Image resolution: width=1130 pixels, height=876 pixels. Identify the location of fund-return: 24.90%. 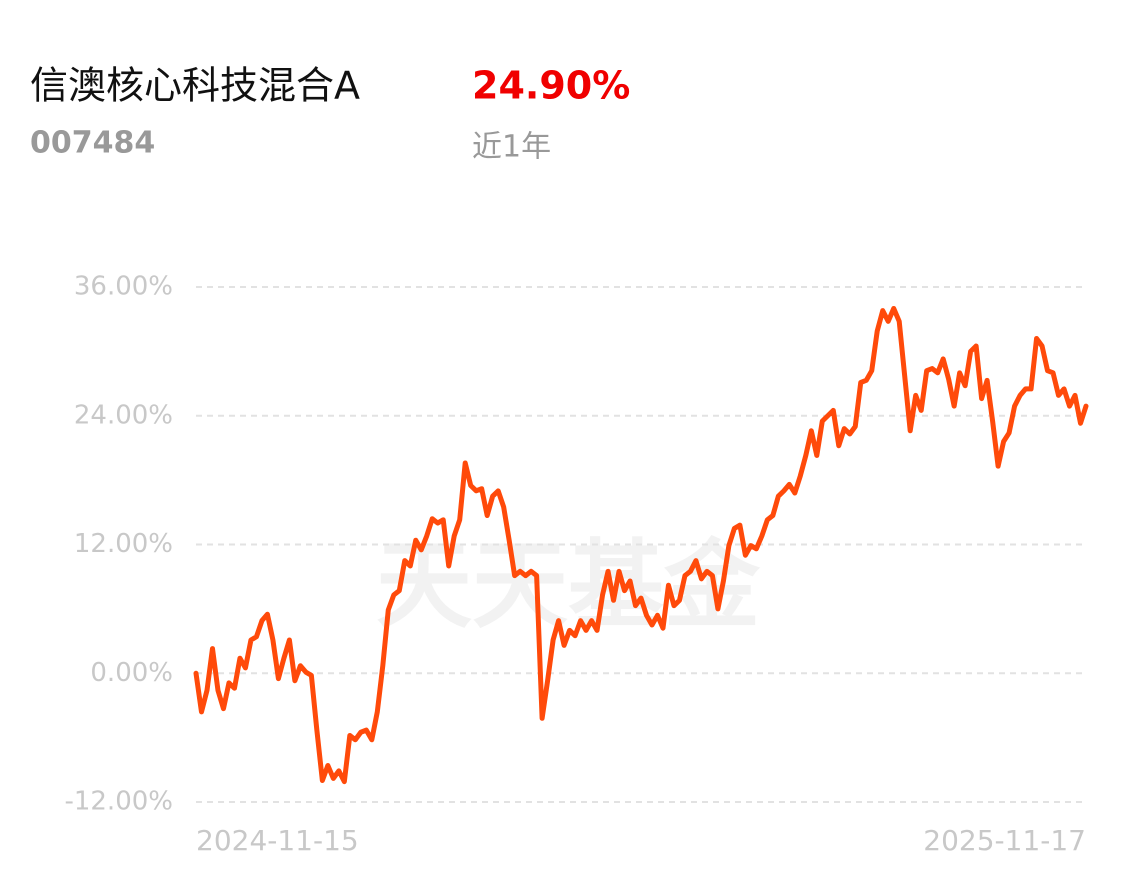
(551, 86).